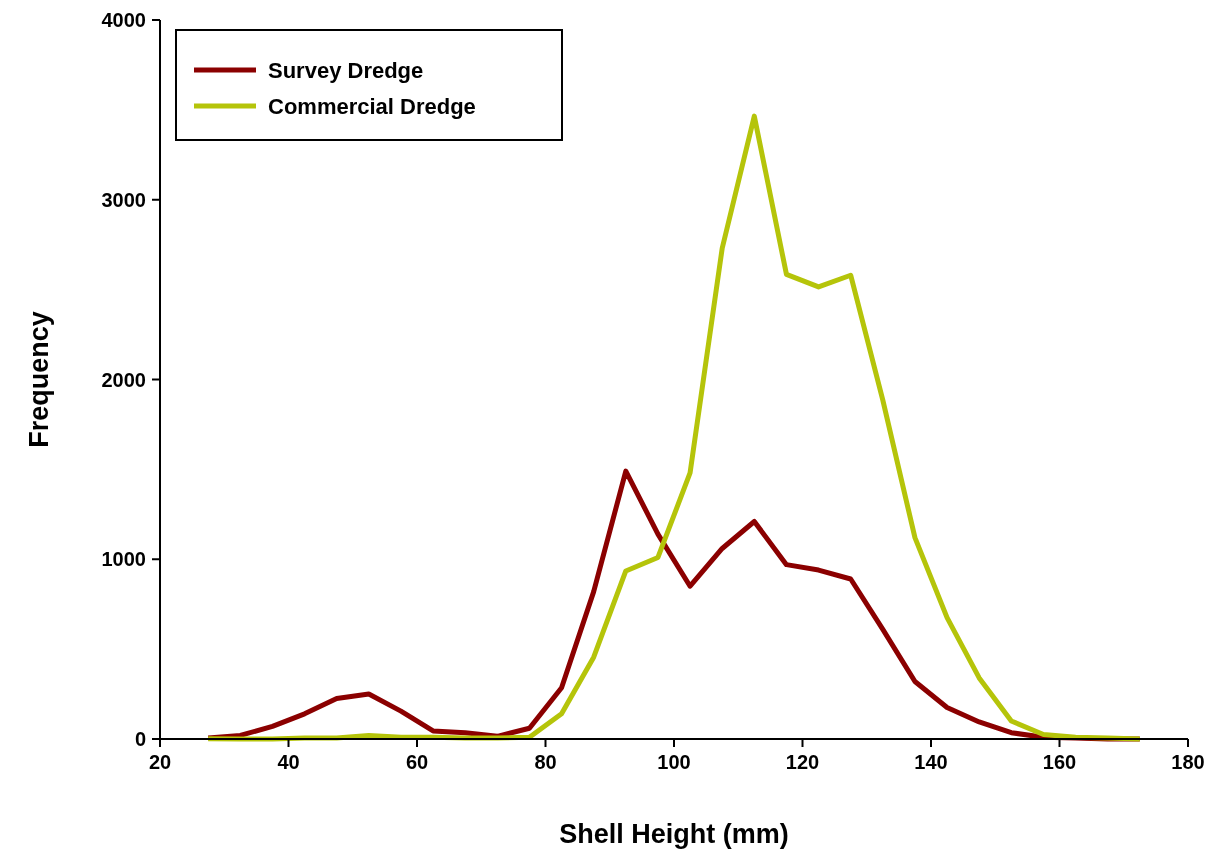  What do you see at coordinates (346, 70) in the screenshot?
I see `legend-label: Survey Dredge` at bounding box center [346, 70].